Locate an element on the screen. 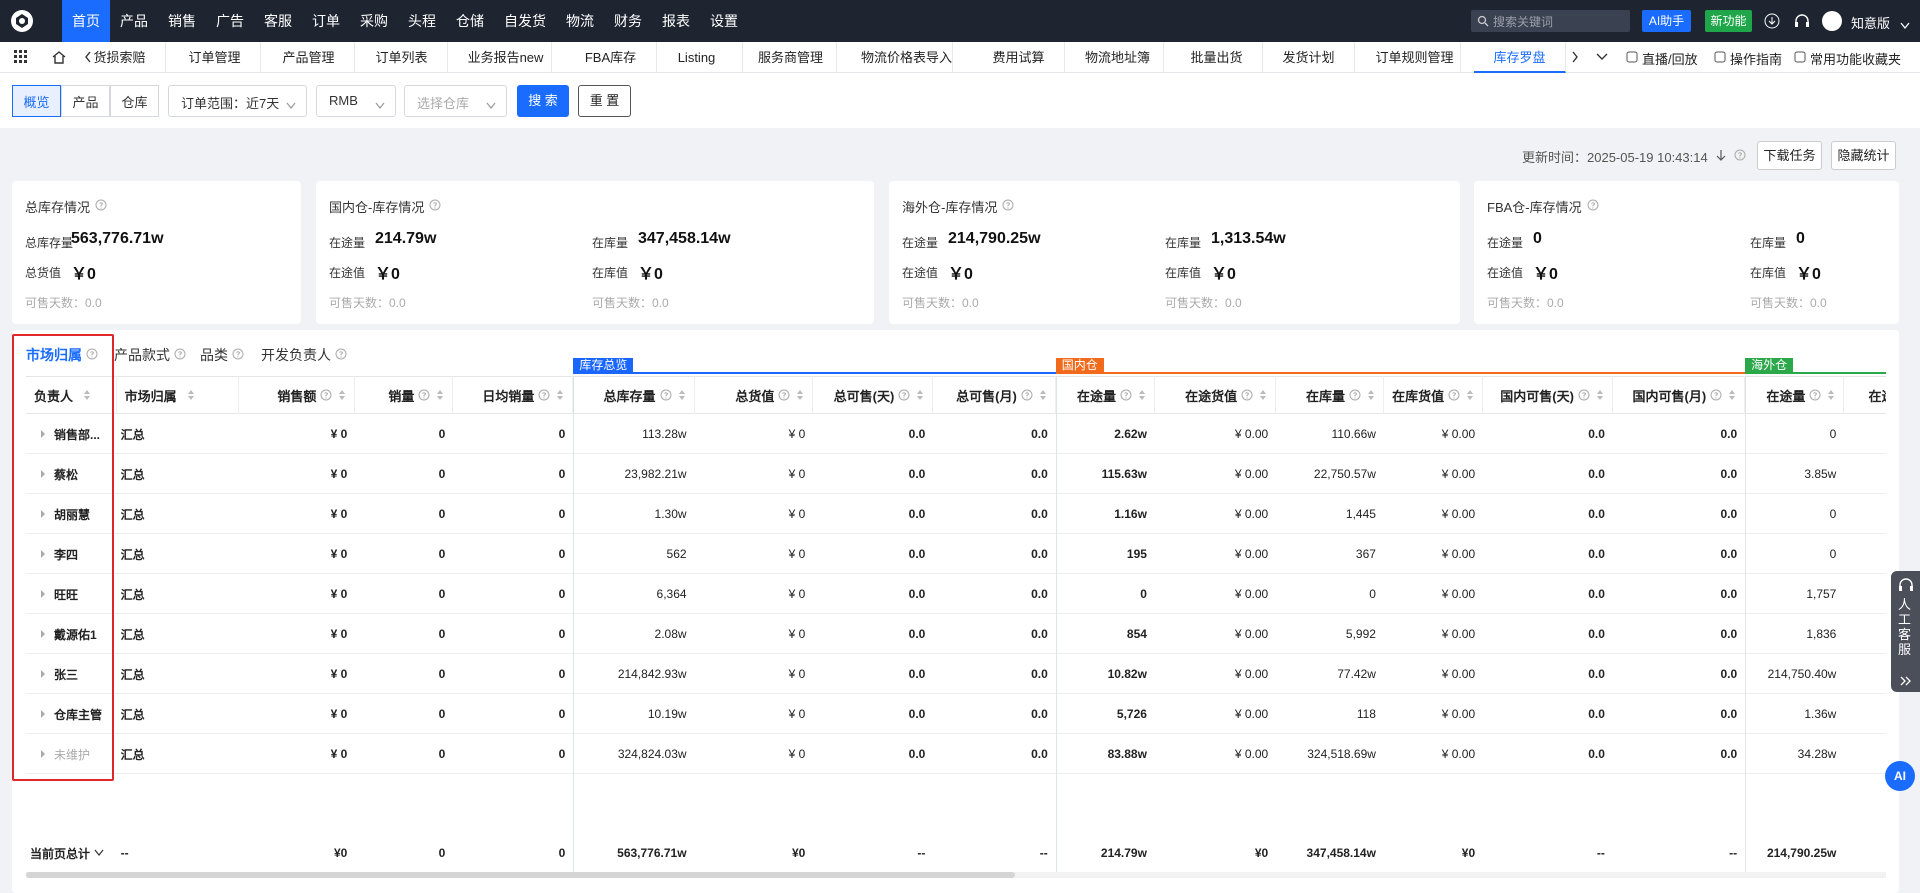 The height and width of the screenshot is (893, 1920). home-icon is located at coordinates (59, 57).